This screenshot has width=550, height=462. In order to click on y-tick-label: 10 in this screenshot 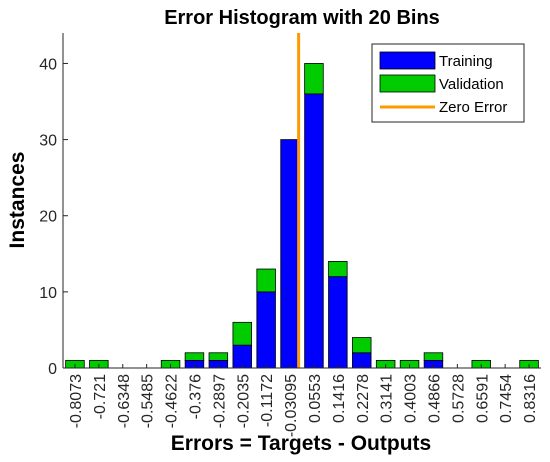, I will do `click(48, 293)`.